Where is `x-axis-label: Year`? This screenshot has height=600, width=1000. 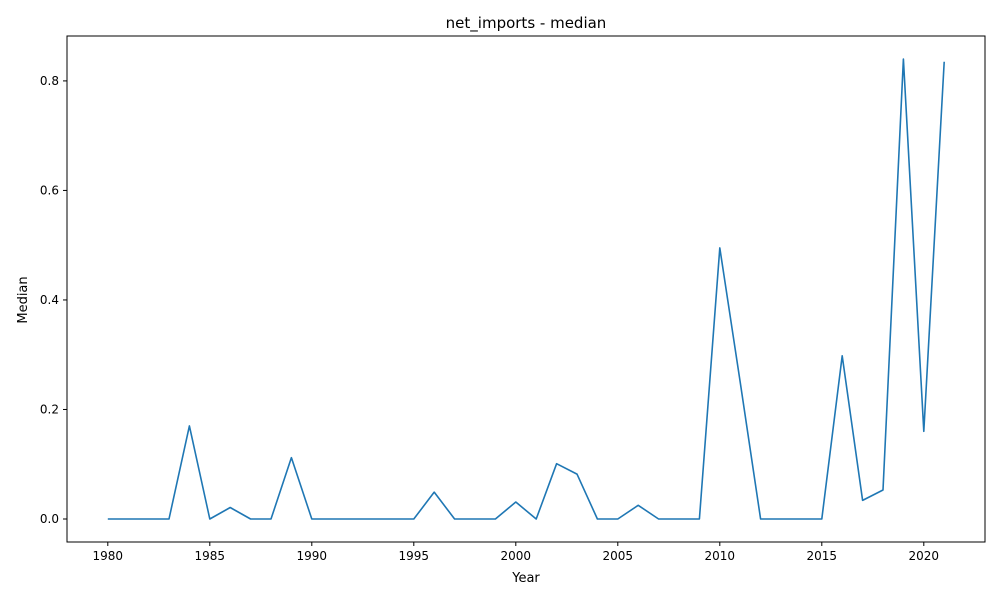
x-axis-label: Year is located at coordinates (525, 578).